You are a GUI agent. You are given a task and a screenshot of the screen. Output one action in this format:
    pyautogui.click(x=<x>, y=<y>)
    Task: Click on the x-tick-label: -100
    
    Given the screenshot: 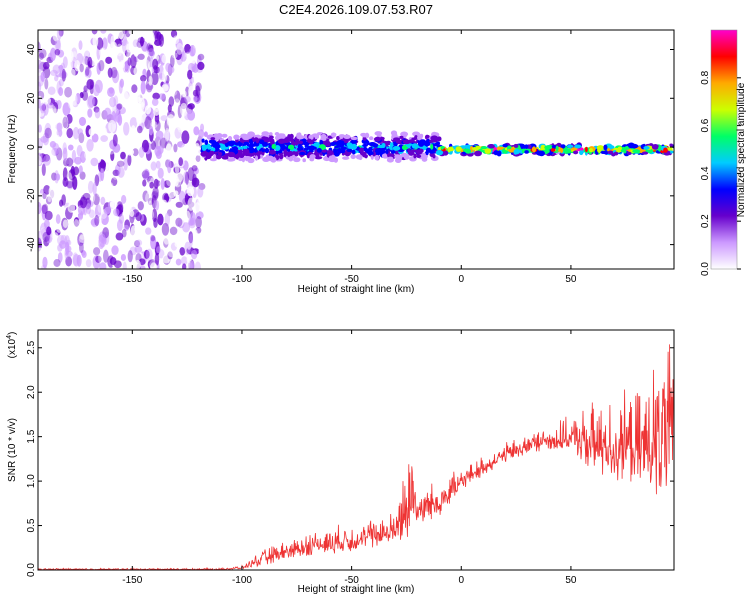 What is the action you would take?
    pyautogui.click(x=242, y=580)
    